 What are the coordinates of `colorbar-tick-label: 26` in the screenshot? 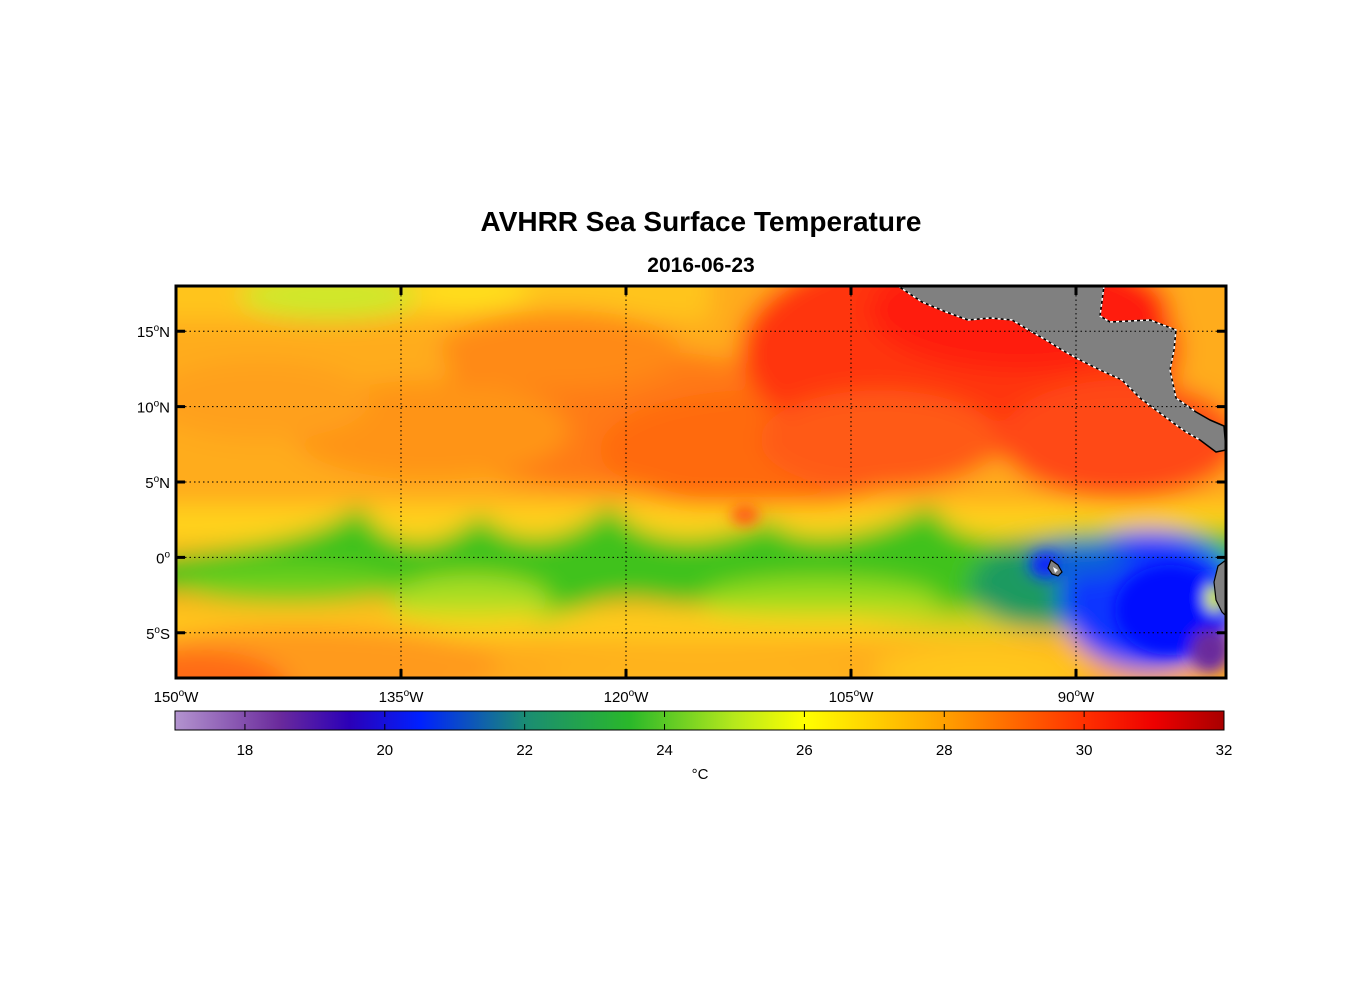 It's located at (804, 750).